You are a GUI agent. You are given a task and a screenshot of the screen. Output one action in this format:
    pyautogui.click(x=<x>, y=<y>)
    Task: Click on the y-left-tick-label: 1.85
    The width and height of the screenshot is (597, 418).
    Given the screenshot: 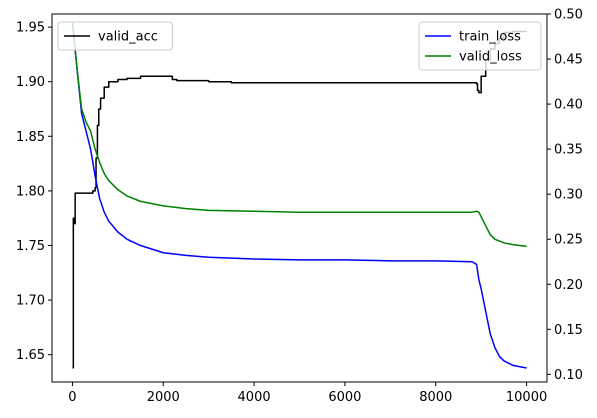 What is the action you would take?
    pyautogui.click(x=30, y=137)
    